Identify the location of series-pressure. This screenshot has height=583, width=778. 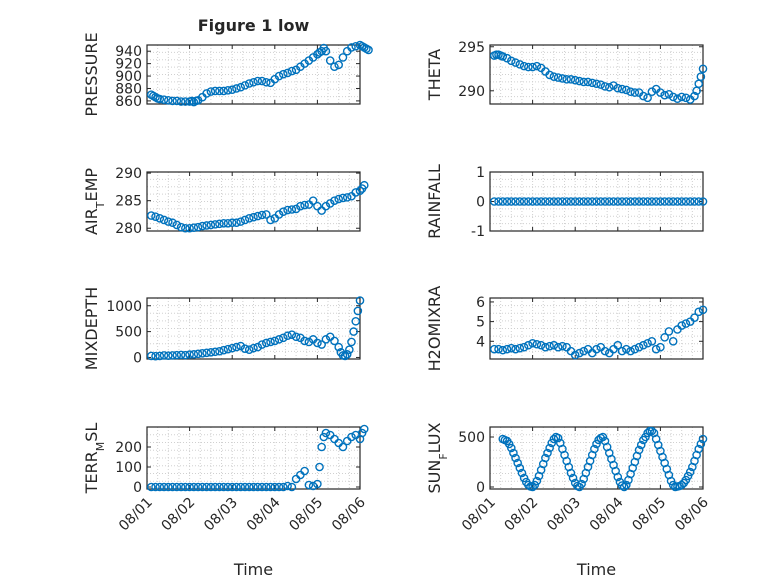
(259, 73).